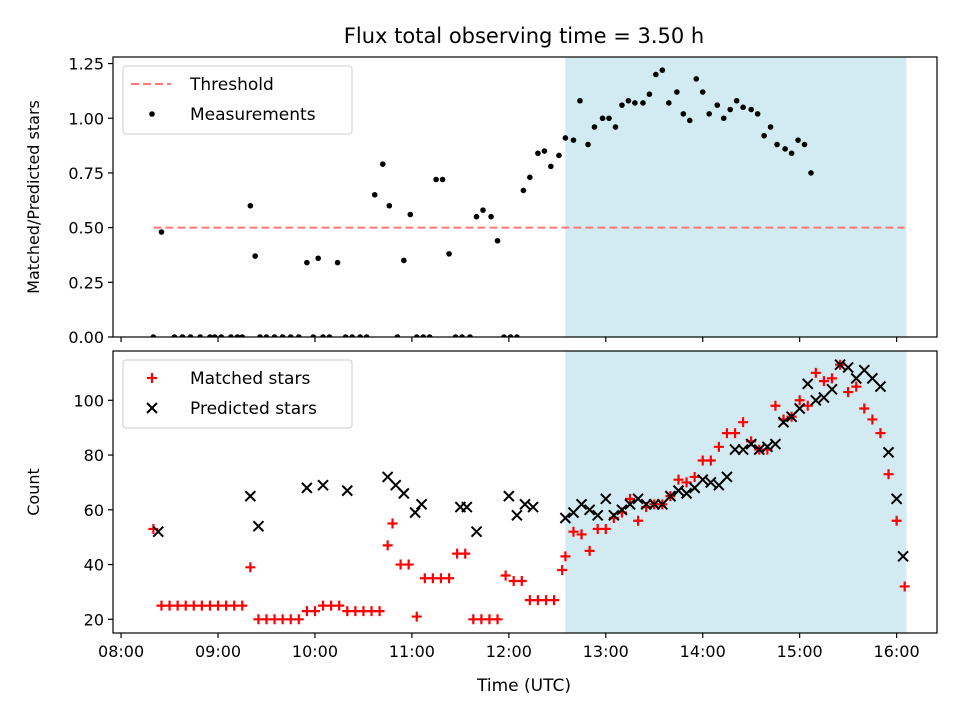 Image resolution: width=960 pixels, height=720 pixels. I want to click on x-tick-label: 14:00, so click(703, 651).